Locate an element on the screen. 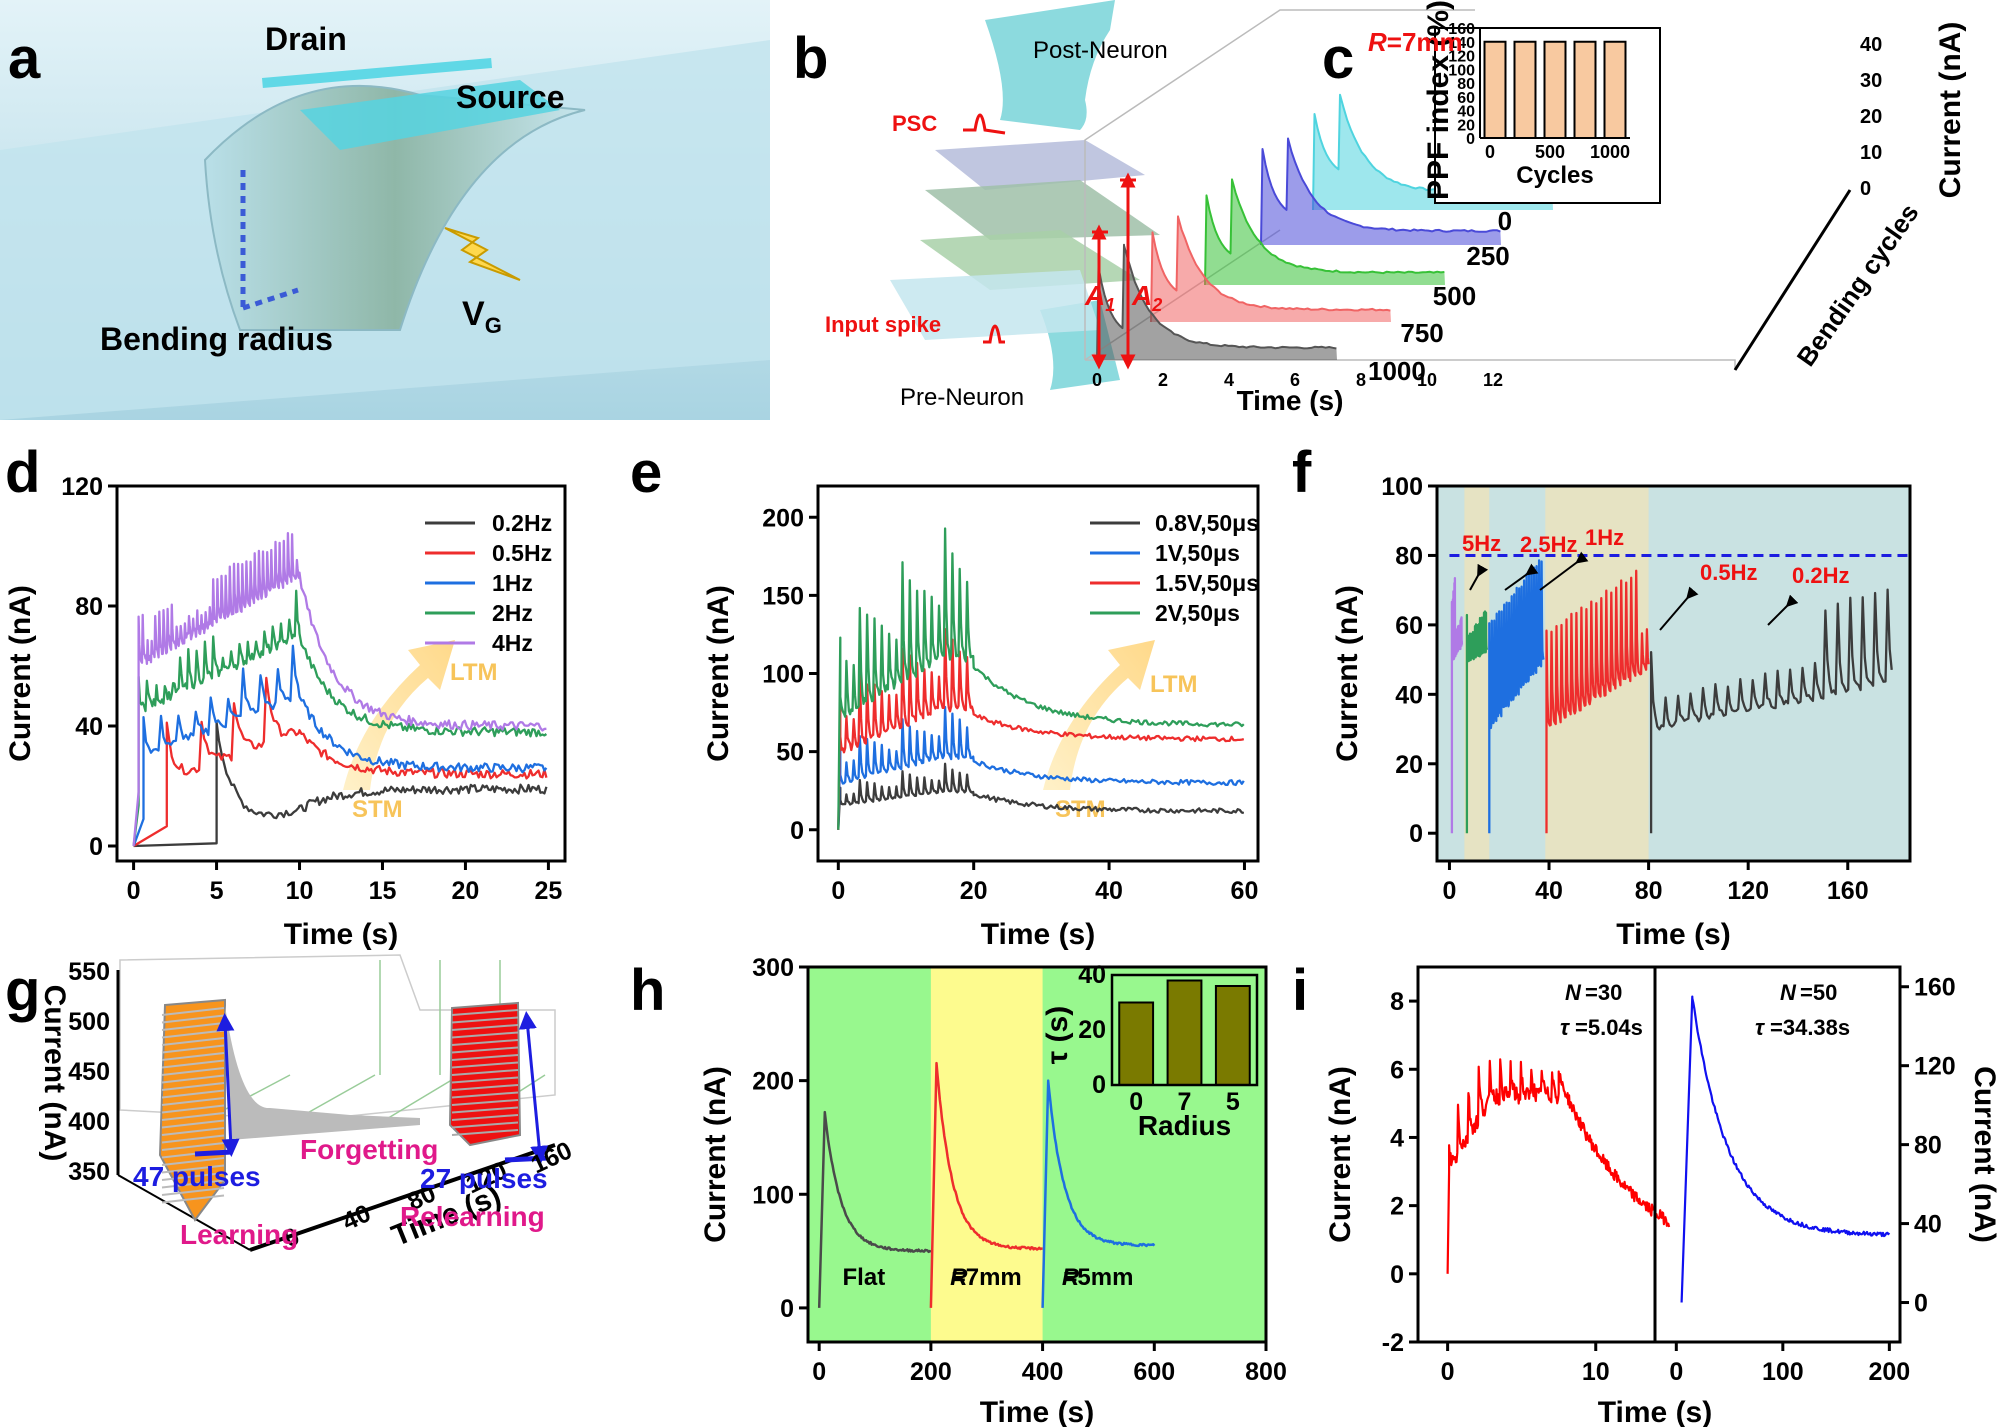 The width and height of the screenshot is (2000, 1427). ppf-y-tick-label: 60 is located at coordinates (1466, 98).